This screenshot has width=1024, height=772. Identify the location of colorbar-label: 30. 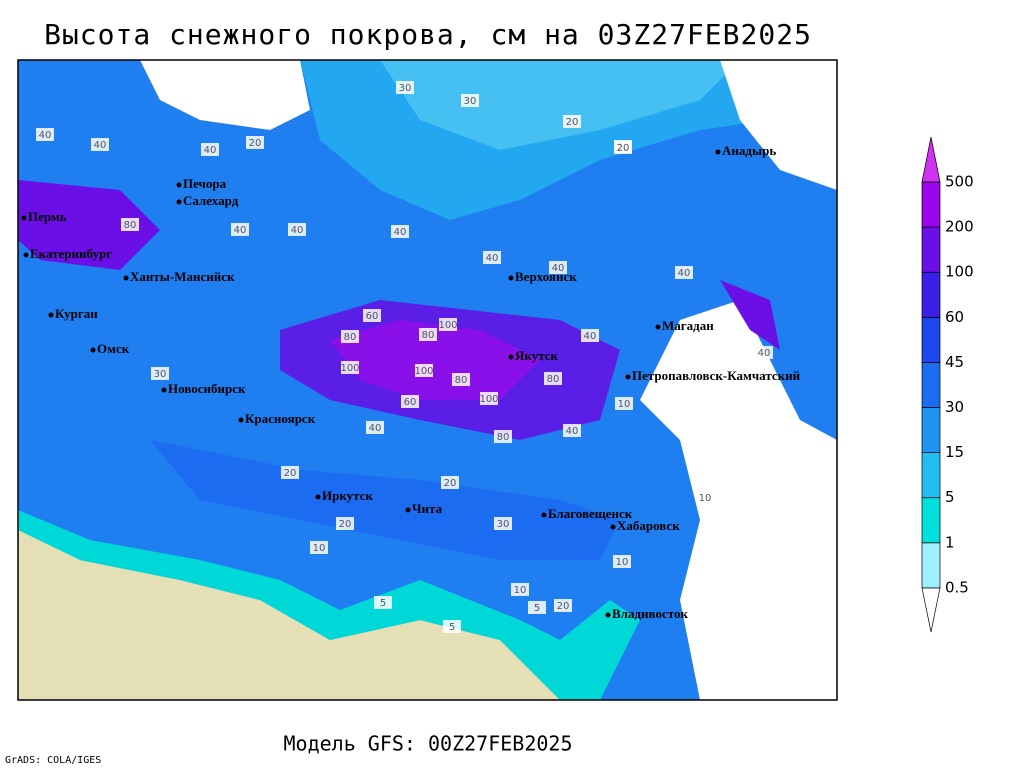
(954, 407).